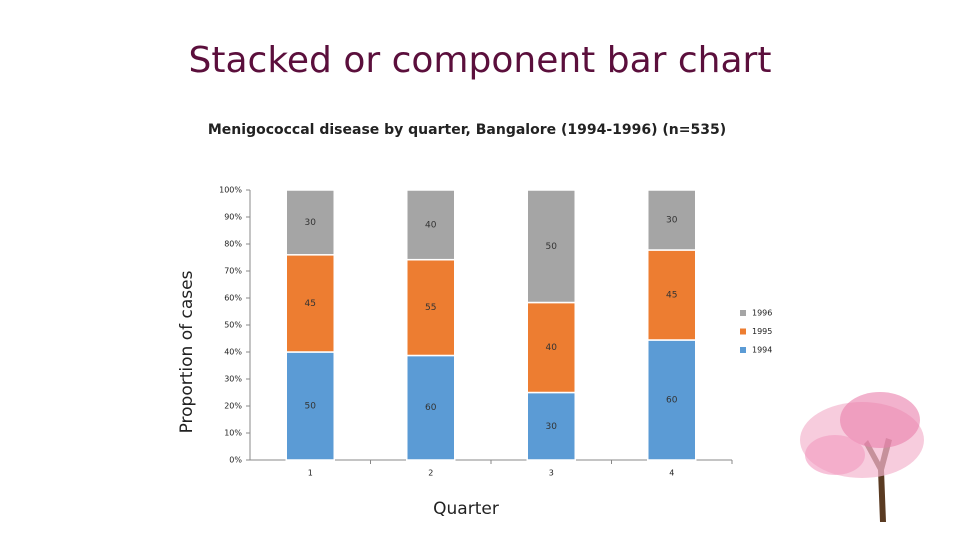 The height and width of the screenshot is (540, 960). I want to click on y-tick-label: 30%, so click(233, 379).